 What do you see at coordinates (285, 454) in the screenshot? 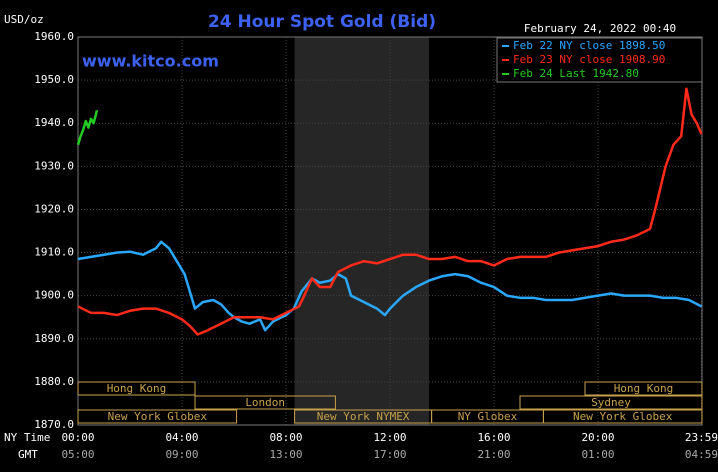
I see `x2-tick-label: 13:00` at bounding box center [285, 454].